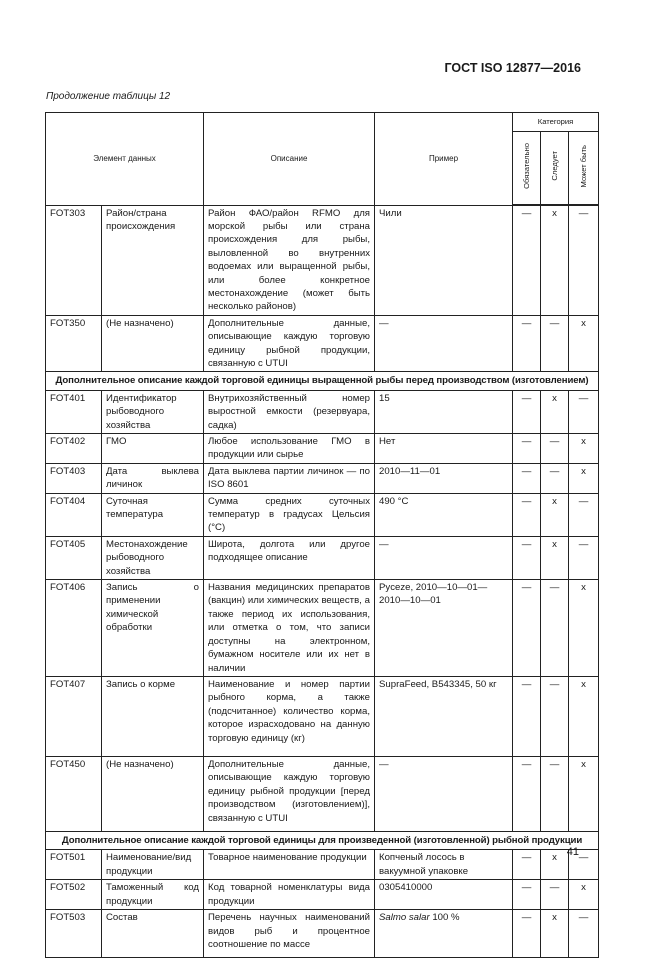 The width and height of the screenshot is (661, 958). Describe the element at coordinates (289, 159) in the screenshot. I see `header-description: Описание` at that location.